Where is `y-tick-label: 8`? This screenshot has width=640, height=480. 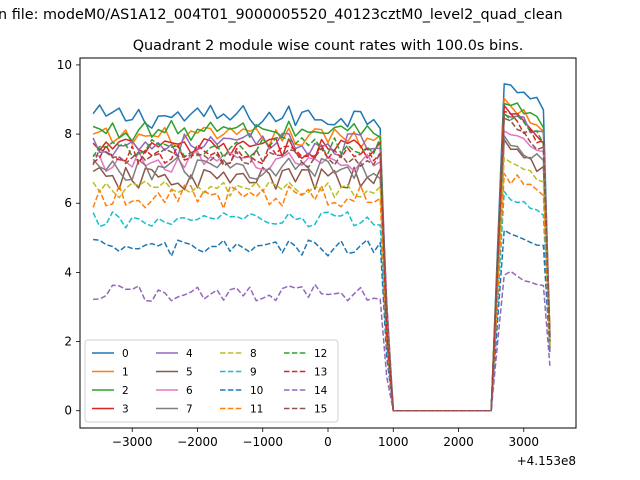
y-tick-label: 8 is located at coordinates (68, 134).